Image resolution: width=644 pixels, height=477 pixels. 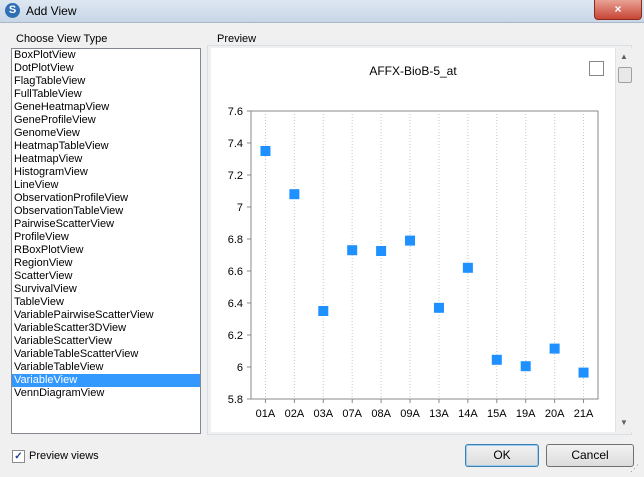 I want to click on list-item-heatmaptableview: HeatmapTableView, so click(x=61, y=146).